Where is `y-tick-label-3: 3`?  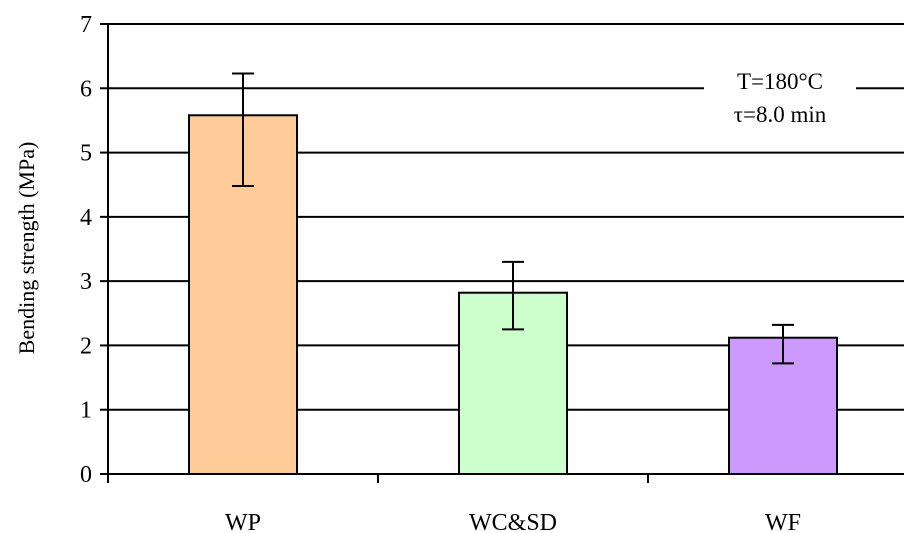
y-tick-label-3: 3 is located at coordinates (86, 282).